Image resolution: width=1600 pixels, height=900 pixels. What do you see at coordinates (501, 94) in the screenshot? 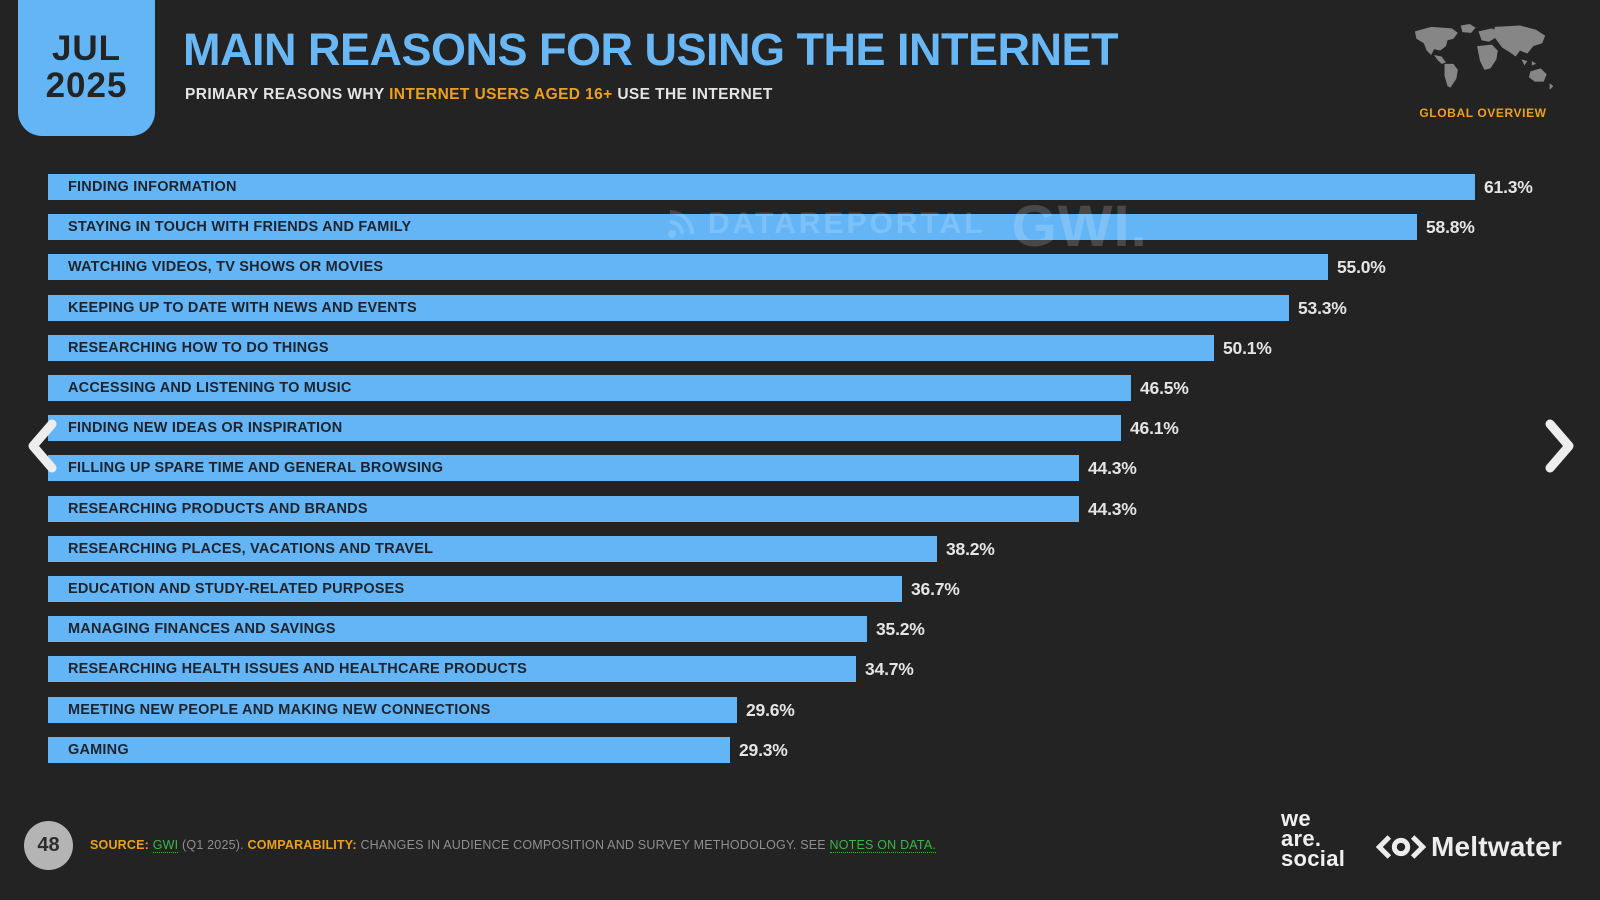
I see `subtitle-highlight: INTERNET USERS AGED 16+` at bounding box center [501, 94].